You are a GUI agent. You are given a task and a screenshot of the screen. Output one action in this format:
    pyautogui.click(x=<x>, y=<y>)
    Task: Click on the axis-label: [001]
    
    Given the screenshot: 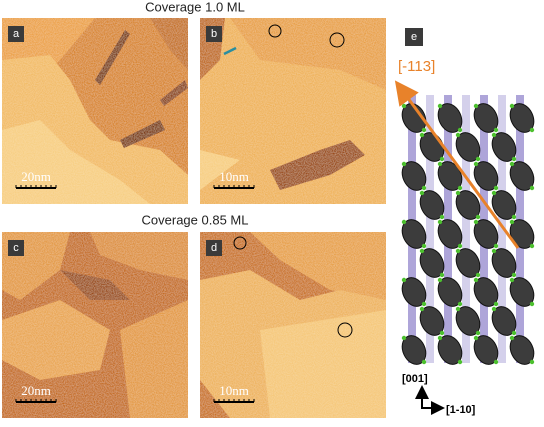 What is the action you would take?
    pyautogui.click(x=415, y=379)
    